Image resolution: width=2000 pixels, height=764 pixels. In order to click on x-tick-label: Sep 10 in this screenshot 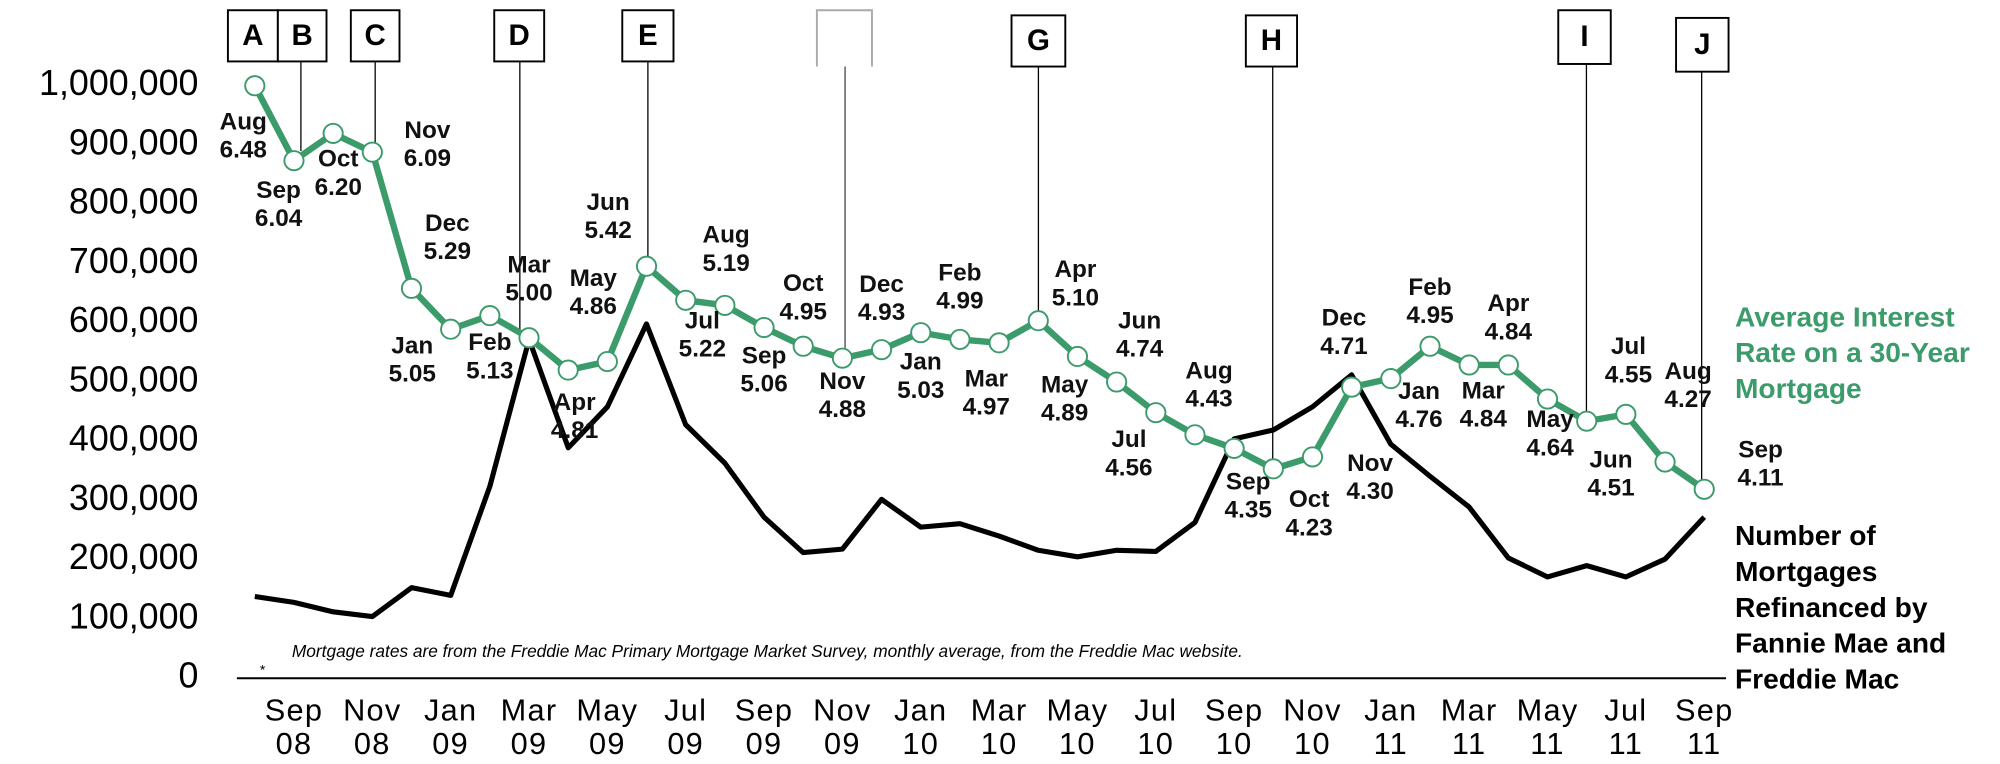, I will do `click(1234, 728)`.